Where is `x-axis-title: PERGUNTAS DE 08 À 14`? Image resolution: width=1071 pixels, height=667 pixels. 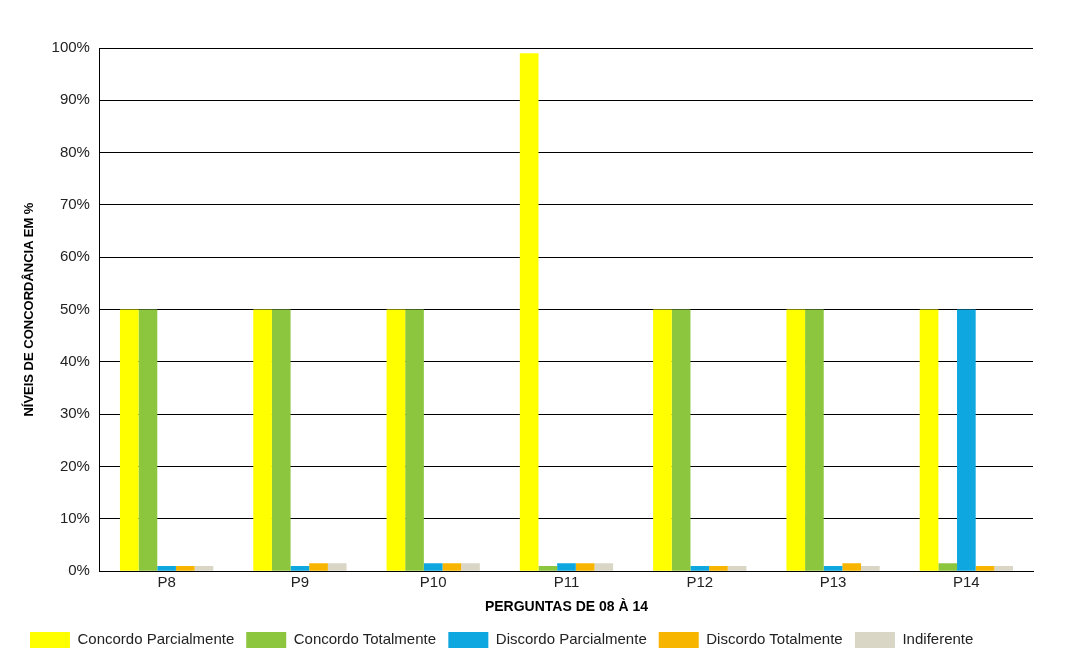
x-axis-title: PERGUNTAS DE 08 À 14 is located at coordinates (566, 606).